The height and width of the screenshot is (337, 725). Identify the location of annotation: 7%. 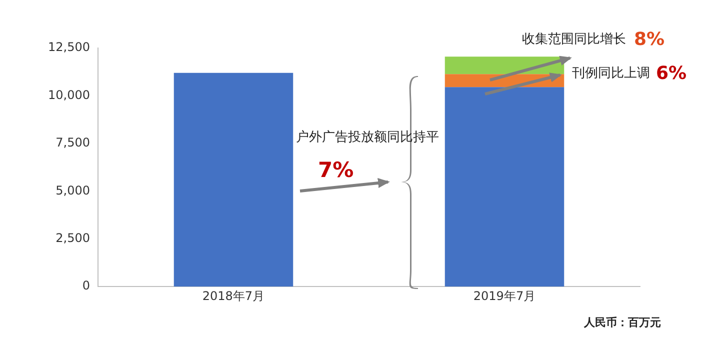
(336, 170).